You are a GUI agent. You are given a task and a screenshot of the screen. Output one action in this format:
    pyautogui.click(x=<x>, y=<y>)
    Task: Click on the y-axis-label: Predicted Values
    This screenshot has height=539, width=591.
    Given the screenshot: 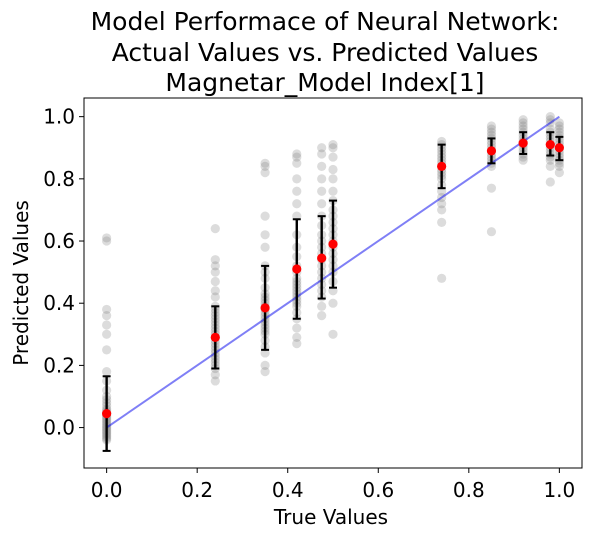 What is the action you would take?
    pyautogui.click(x=21, y=283)
    